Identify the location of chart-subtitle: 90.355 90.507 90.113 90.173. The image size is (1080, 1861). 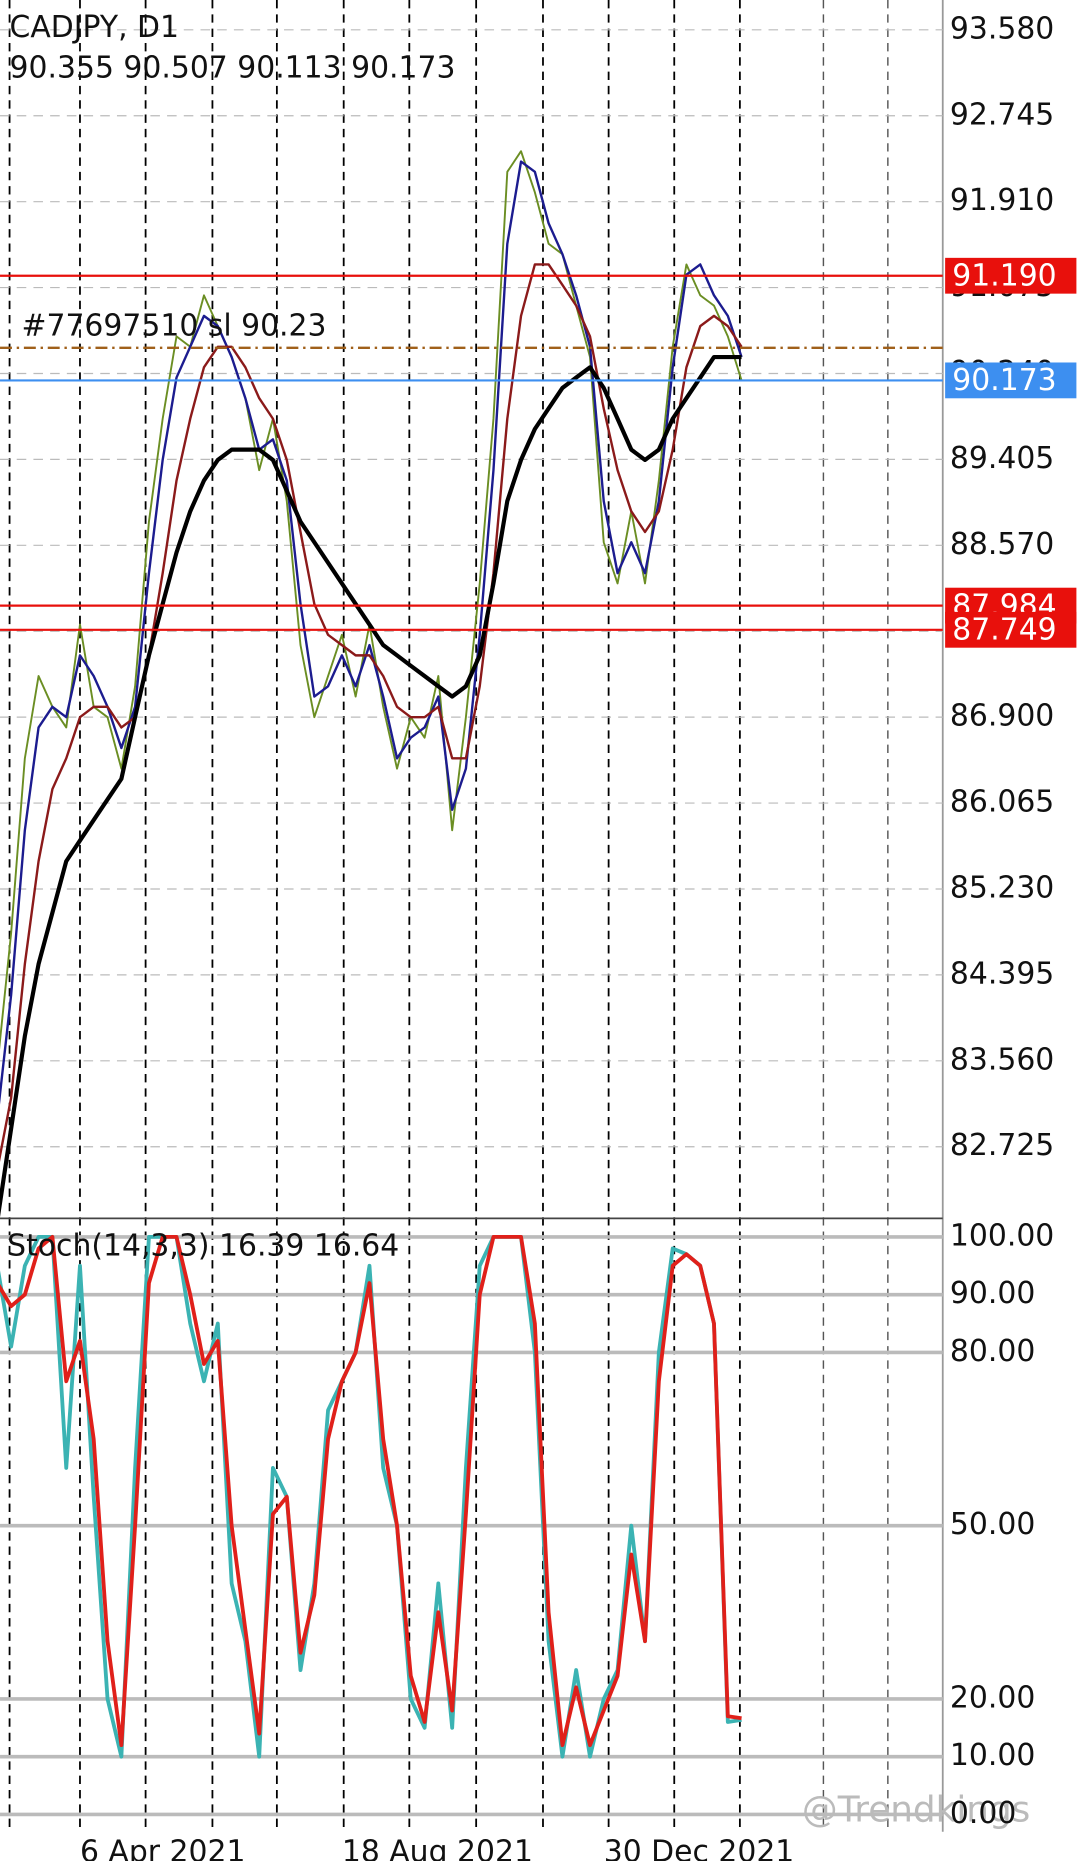
(233, 68).